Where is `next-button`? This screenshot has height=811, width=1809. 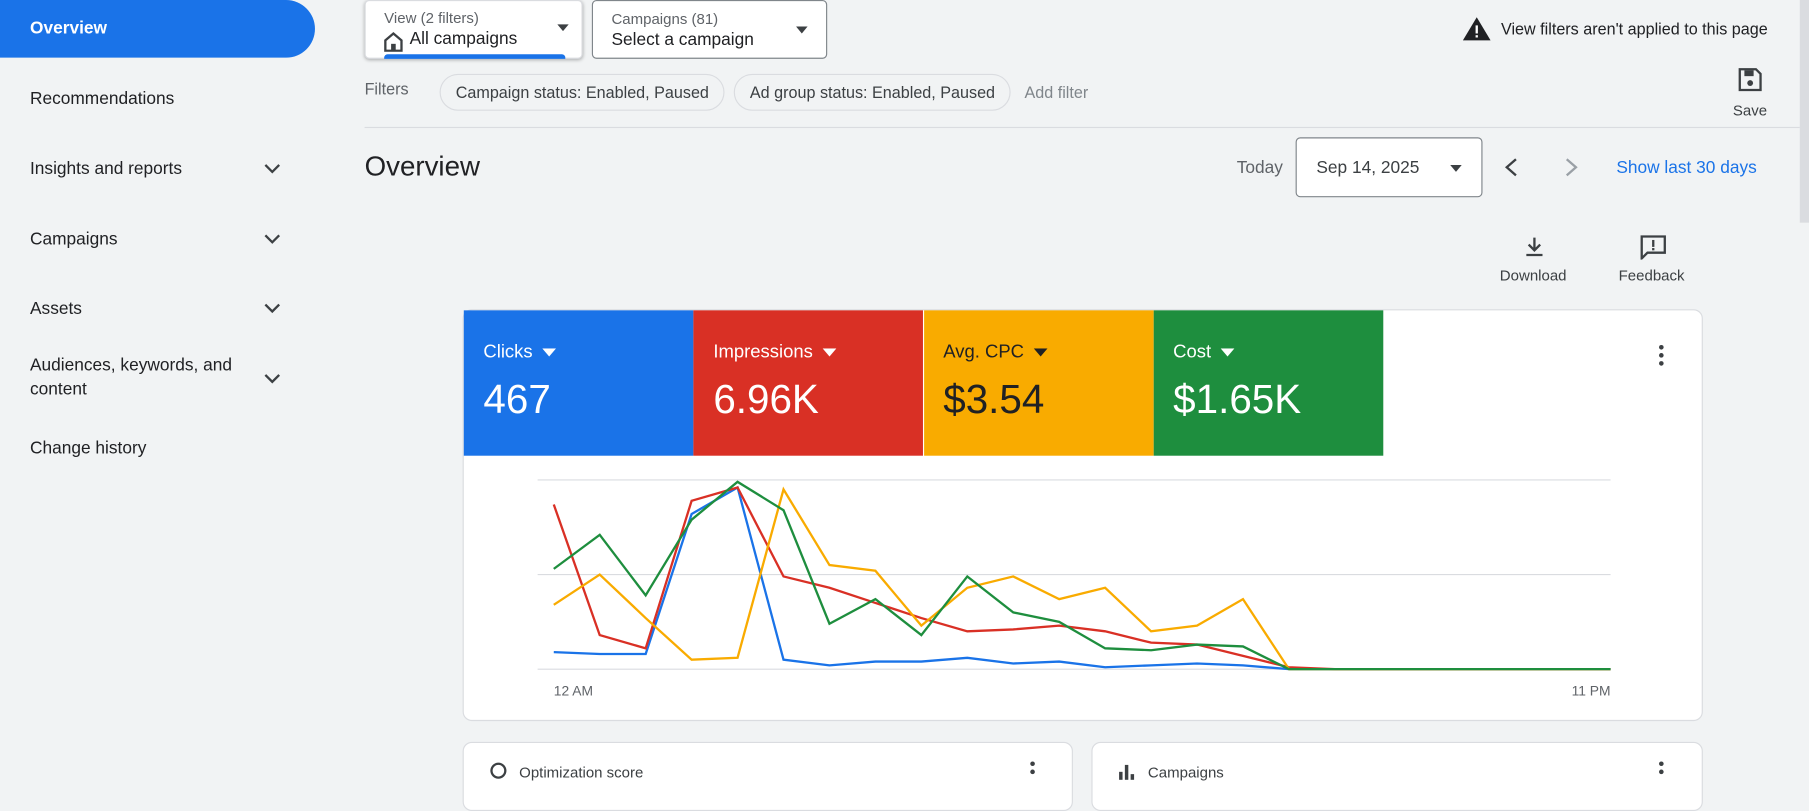
next-button is located at coordinates (1571, 167).